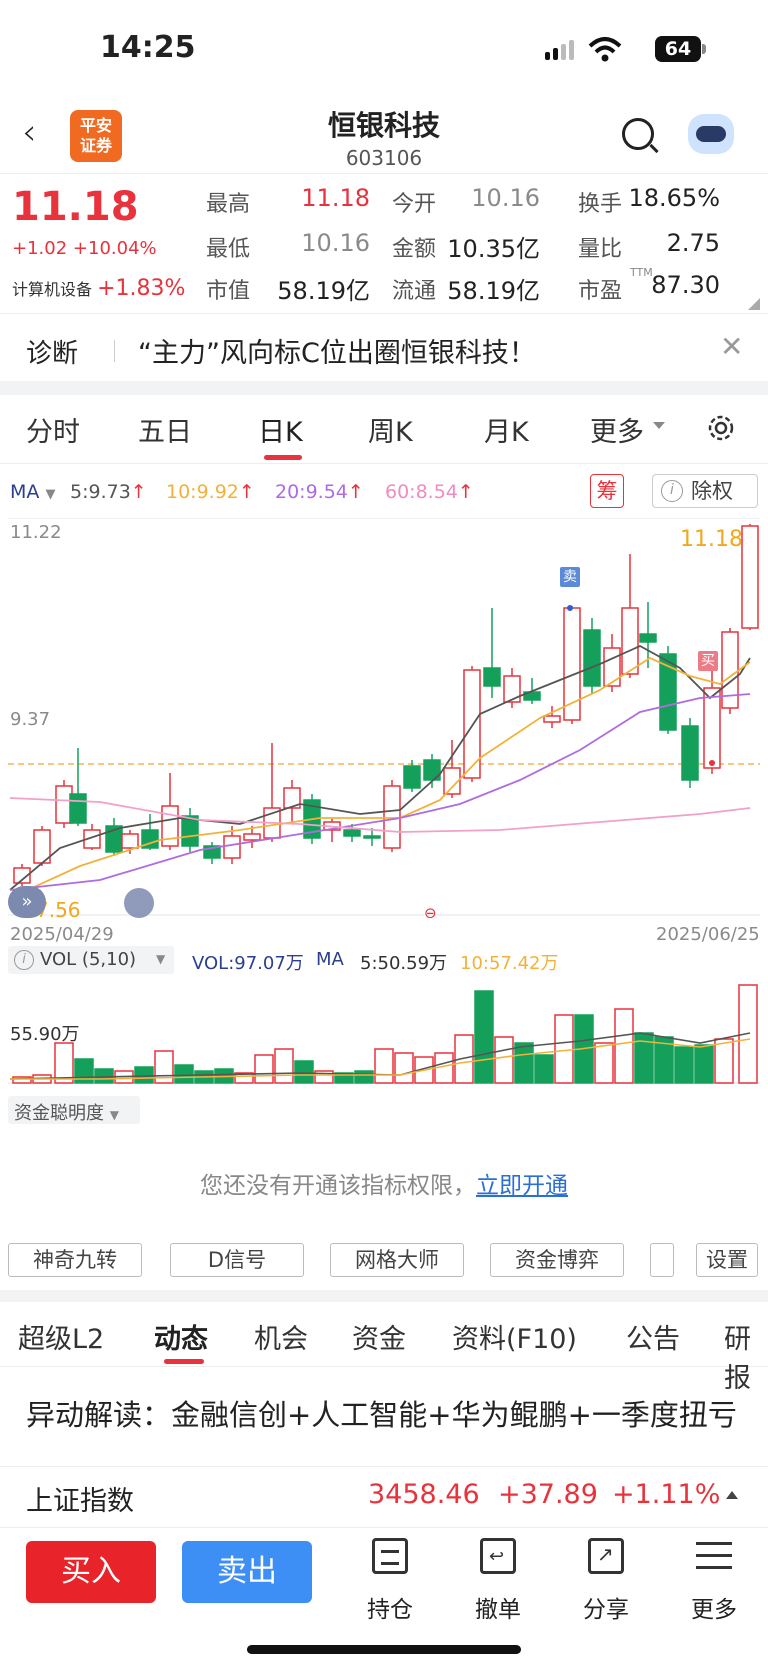 This screenshot has width=768, height=1667. Describe the element at coordinates (98, 288) in the screenshot. I see `sector-change: 计算机设备 +1.83%` at that location.